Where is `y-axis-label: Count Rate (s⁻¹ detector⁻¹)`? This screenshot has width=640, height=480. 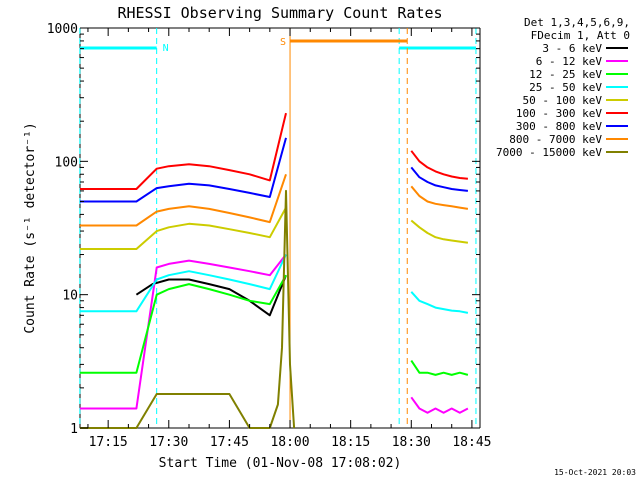 y-axis-label: Count Rate (s⁻¹ detector⁻¹) is located at coordinates (30, 227).